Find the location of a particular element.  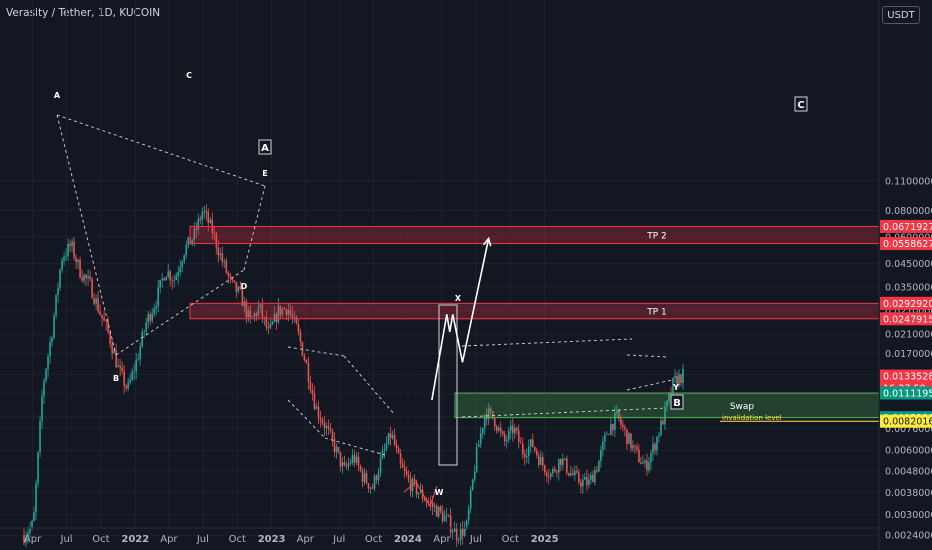

x-wave-box is located at coordinates (448, 385).